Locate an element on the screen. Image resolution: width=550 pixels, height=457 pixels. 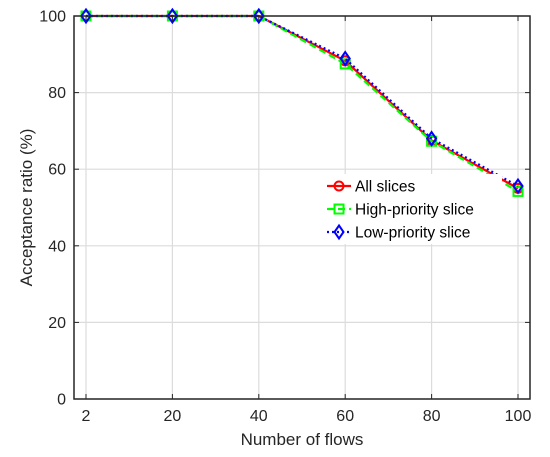
y-tick-label: 40 is located at coordinates (57, 246).